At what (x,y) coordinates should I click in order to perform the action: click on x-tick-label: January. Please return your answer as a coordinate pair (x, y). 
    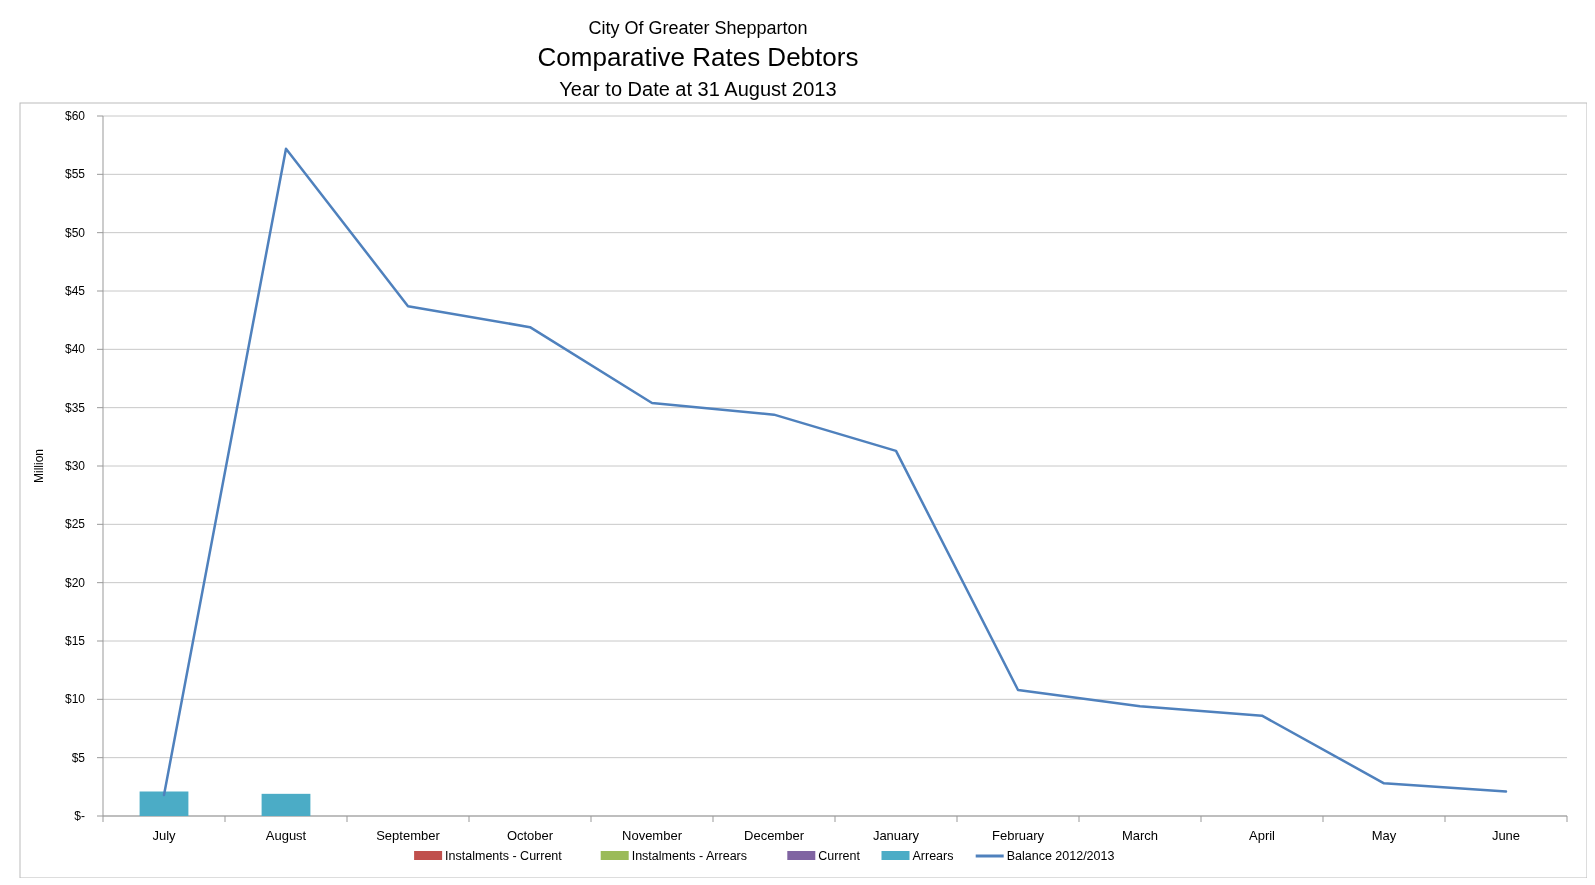
    Looking at the image, I should click on (896, 835).